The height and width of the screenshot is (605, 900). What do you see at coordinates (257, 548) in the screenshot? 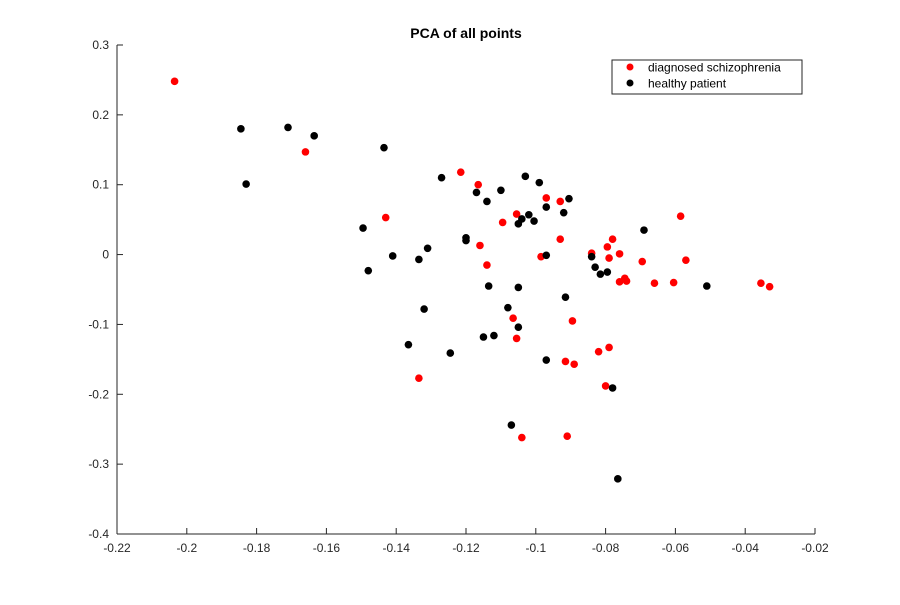
I see `x-tick-label: -0.18` at bounding box center [257, 548].